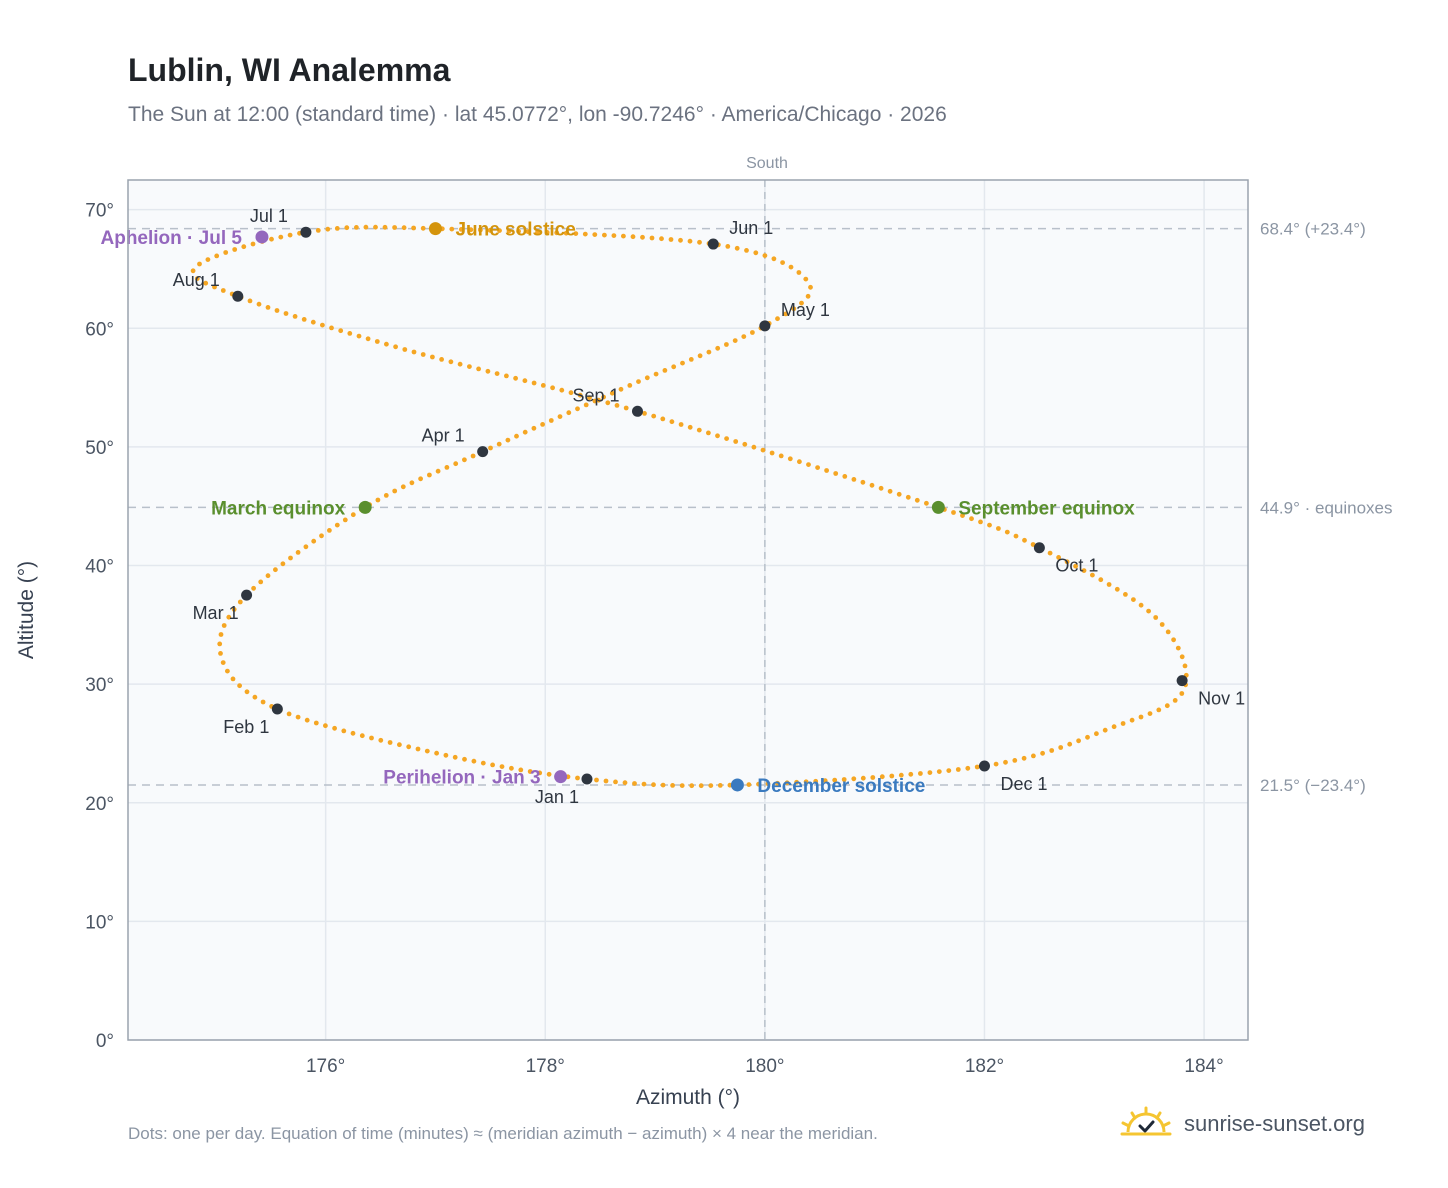 The height and width of the screenshot is (1188, 1448). I want to click on x-tick-label: 182°, so click(984, 1066).